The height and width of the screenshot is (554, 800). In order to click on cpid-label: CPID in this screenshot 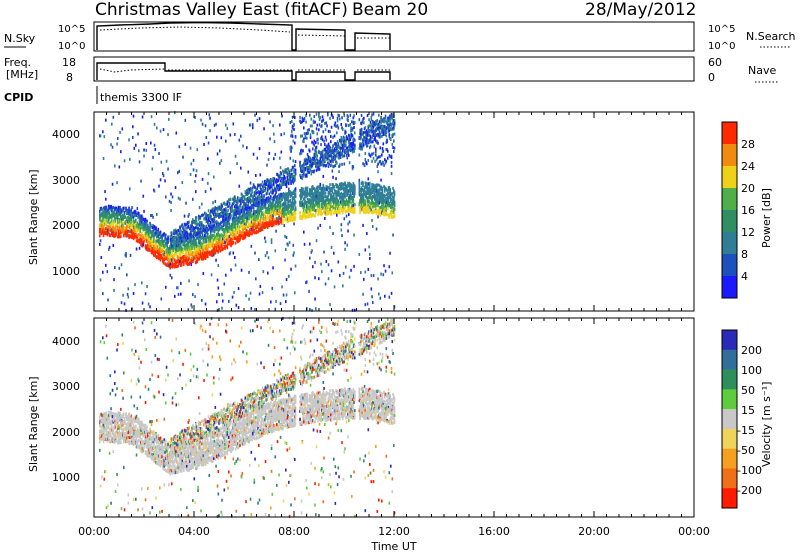, I will do `click(18, 97)`.